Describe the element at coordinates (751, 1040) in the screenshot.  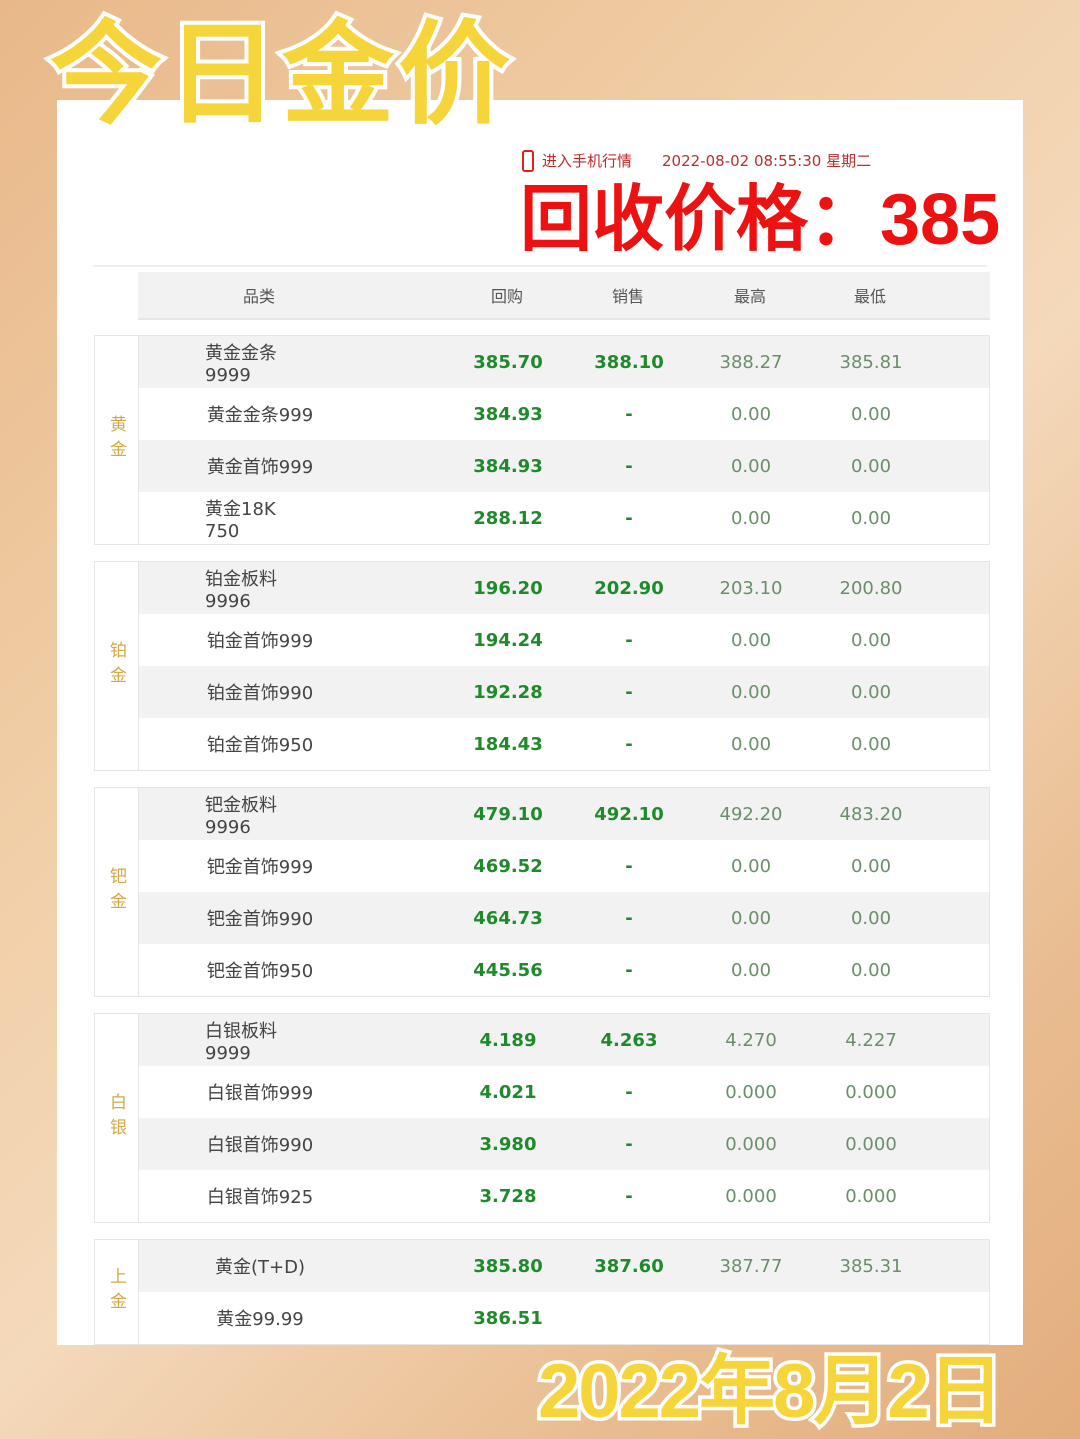
I see `cell-high: 4.270` at that location.